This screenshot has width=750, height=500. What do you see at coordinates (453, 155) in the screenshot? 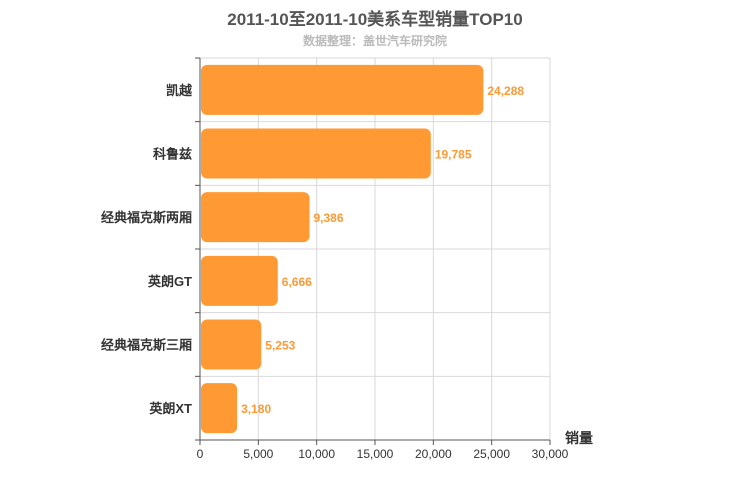
I see `data-label: 19,785` at bounding box center [453, 155].